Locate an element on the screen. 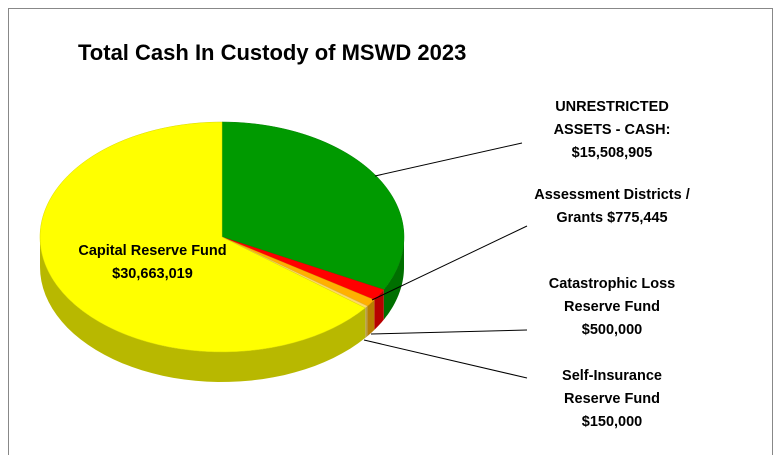 The height and width of the screenshot is (455, 782). data-label: Catastrophic Loss Reserve Fund $500,000 is located at coordinates (612, 307).